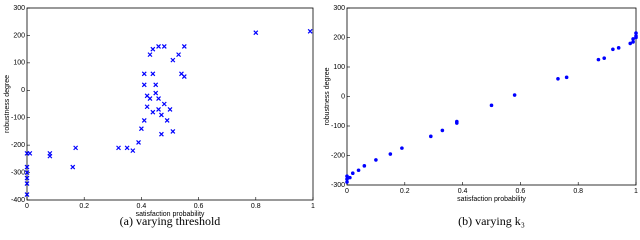 The height and width of the screenshot is (240, 640). Describe the element at coordinates (19, 8) in the screenshot. I see `y-tick-label: 300` at that location.